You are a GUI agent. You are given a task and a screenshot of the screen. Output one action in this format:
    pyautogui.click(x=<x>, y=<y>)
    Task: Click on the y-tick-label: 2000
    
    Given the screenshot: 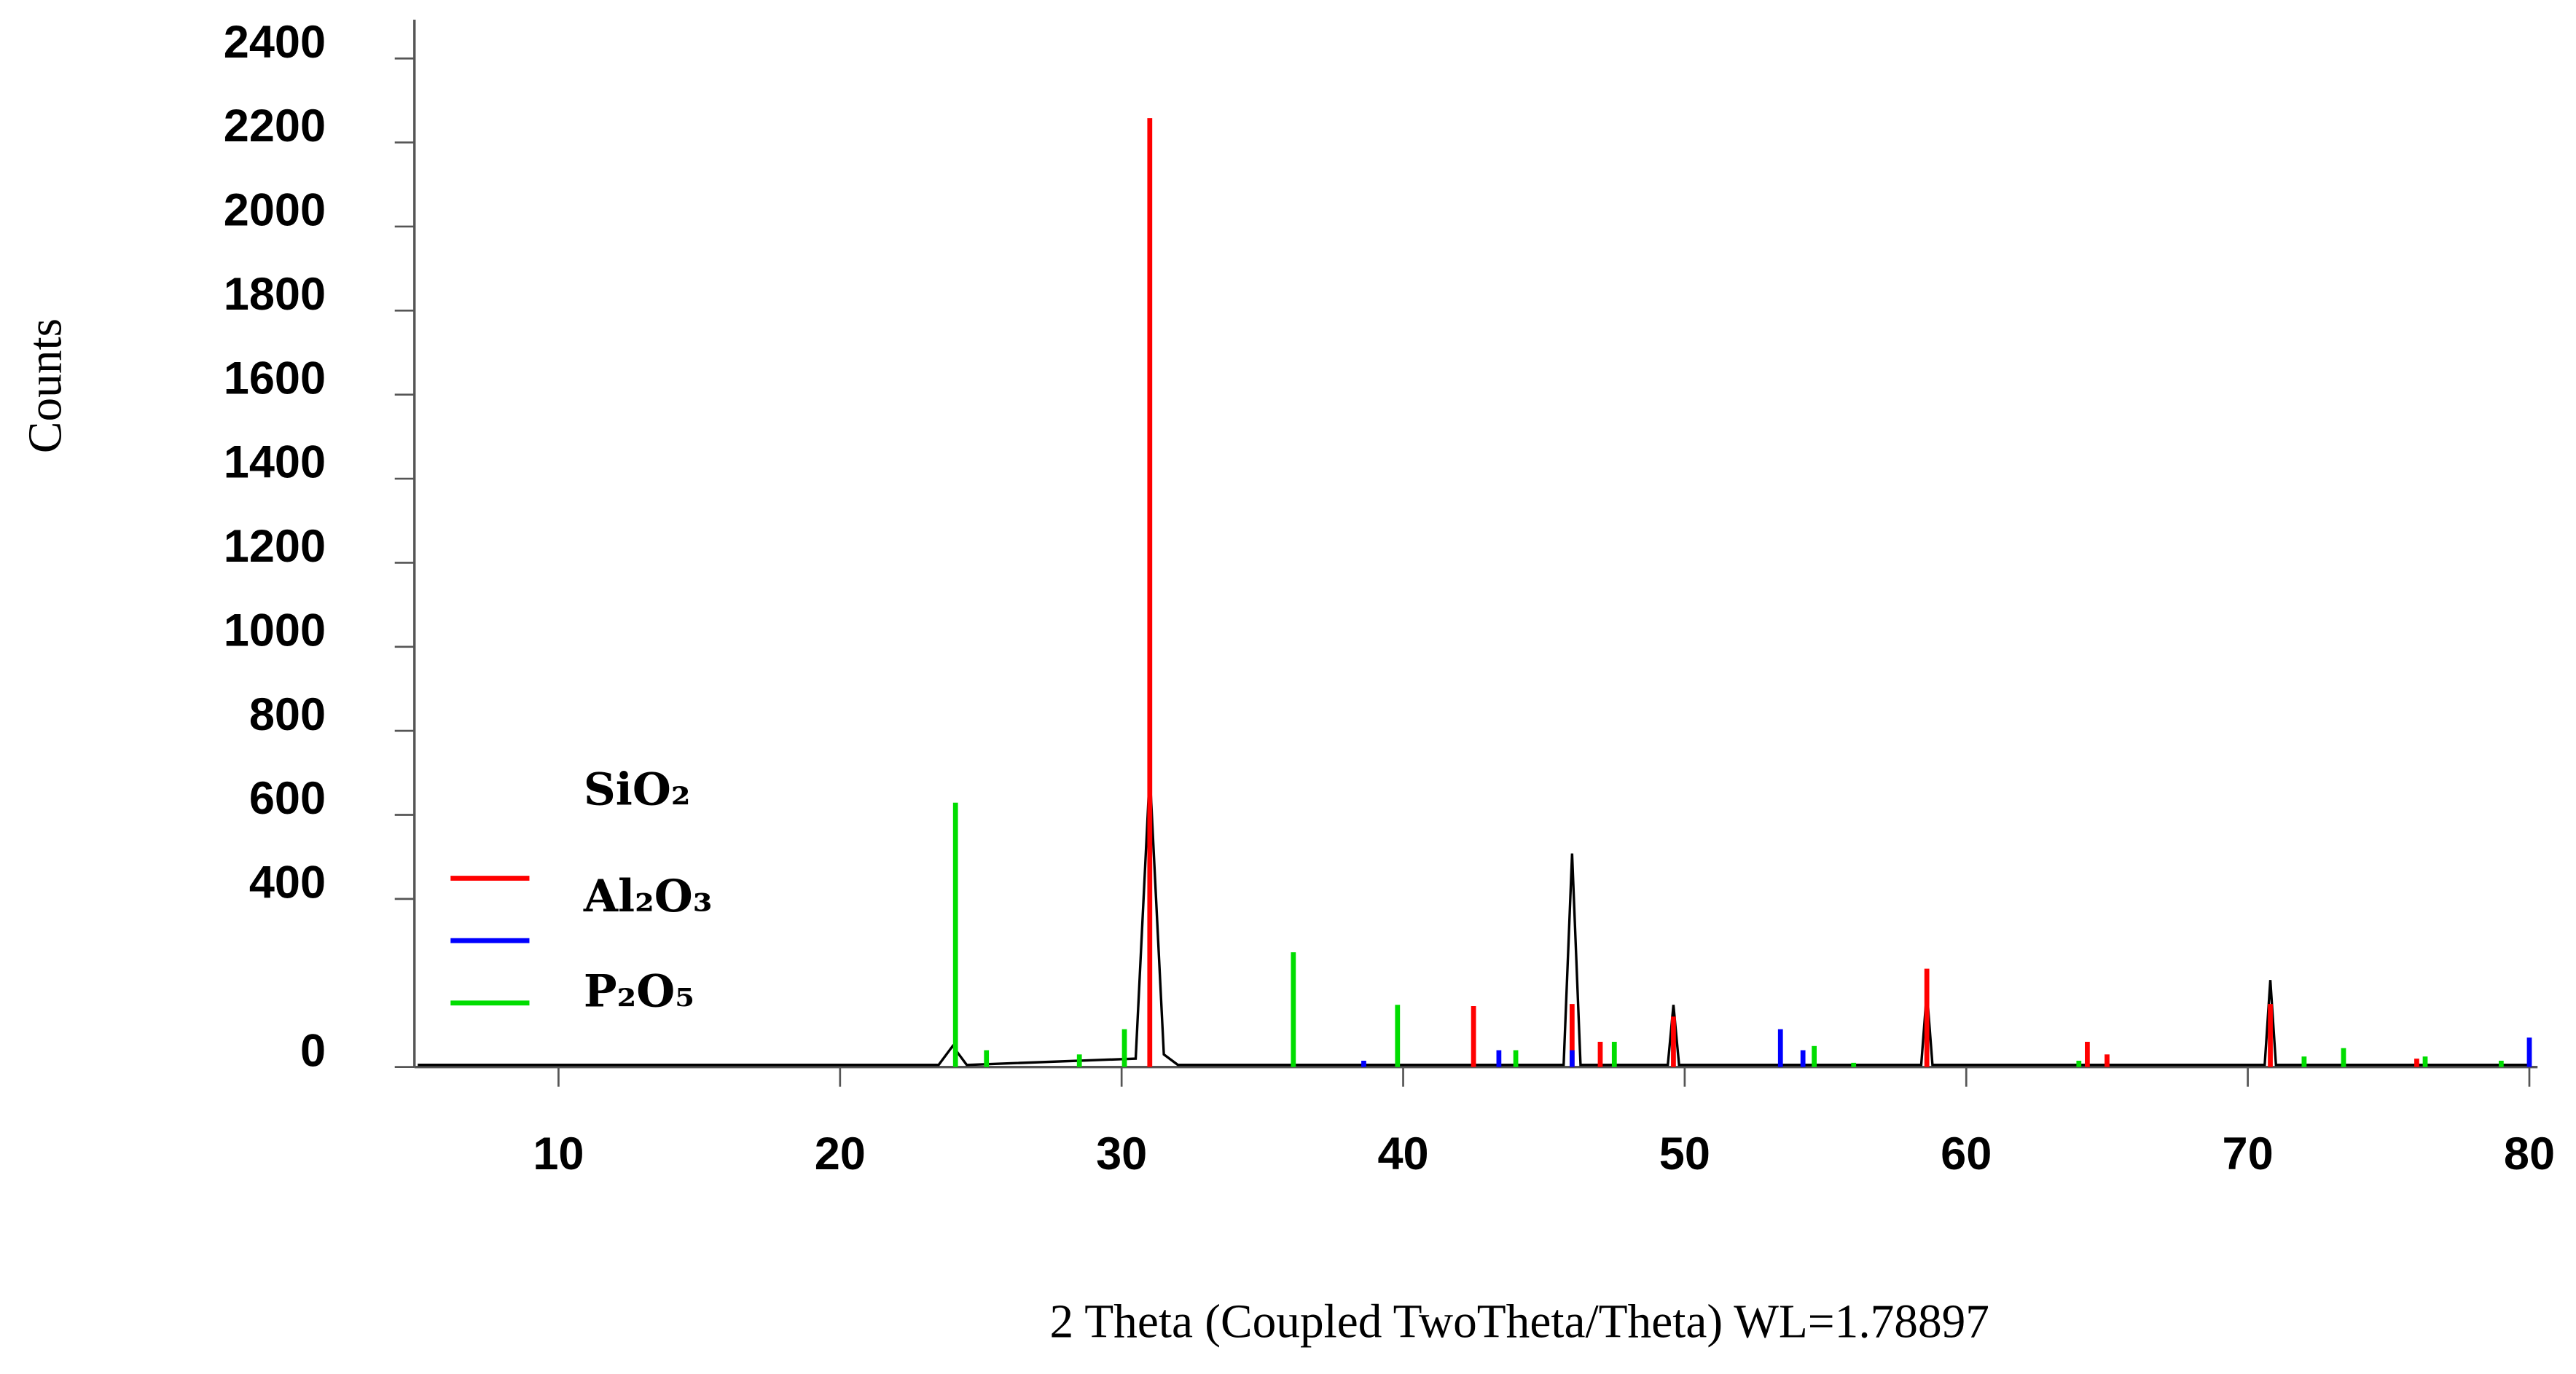 What is the action you would take?
    pyautogui.click(x=275, y=210)
    